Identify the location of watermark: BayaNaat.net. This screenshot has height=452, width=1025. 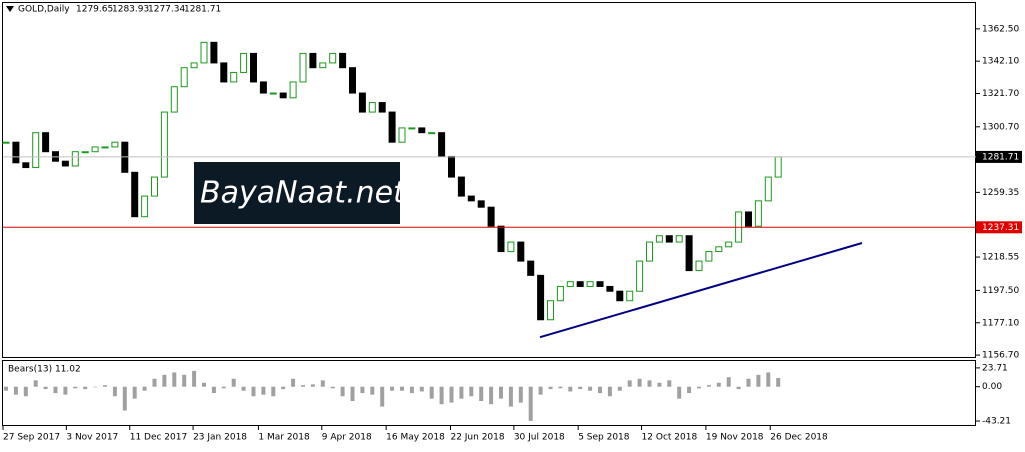
(300, 193).